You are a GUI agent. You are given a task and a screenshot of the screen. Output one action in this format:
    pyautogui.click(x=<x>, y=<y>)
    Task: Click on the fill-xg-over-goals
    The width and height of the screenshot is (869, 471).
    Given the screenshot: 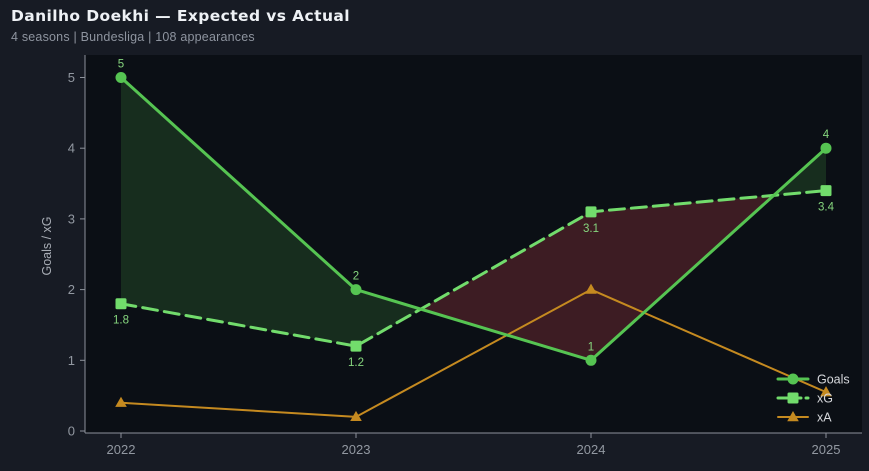 What is the action you would take?
    pyautogui.click(x=505, y=286)
    